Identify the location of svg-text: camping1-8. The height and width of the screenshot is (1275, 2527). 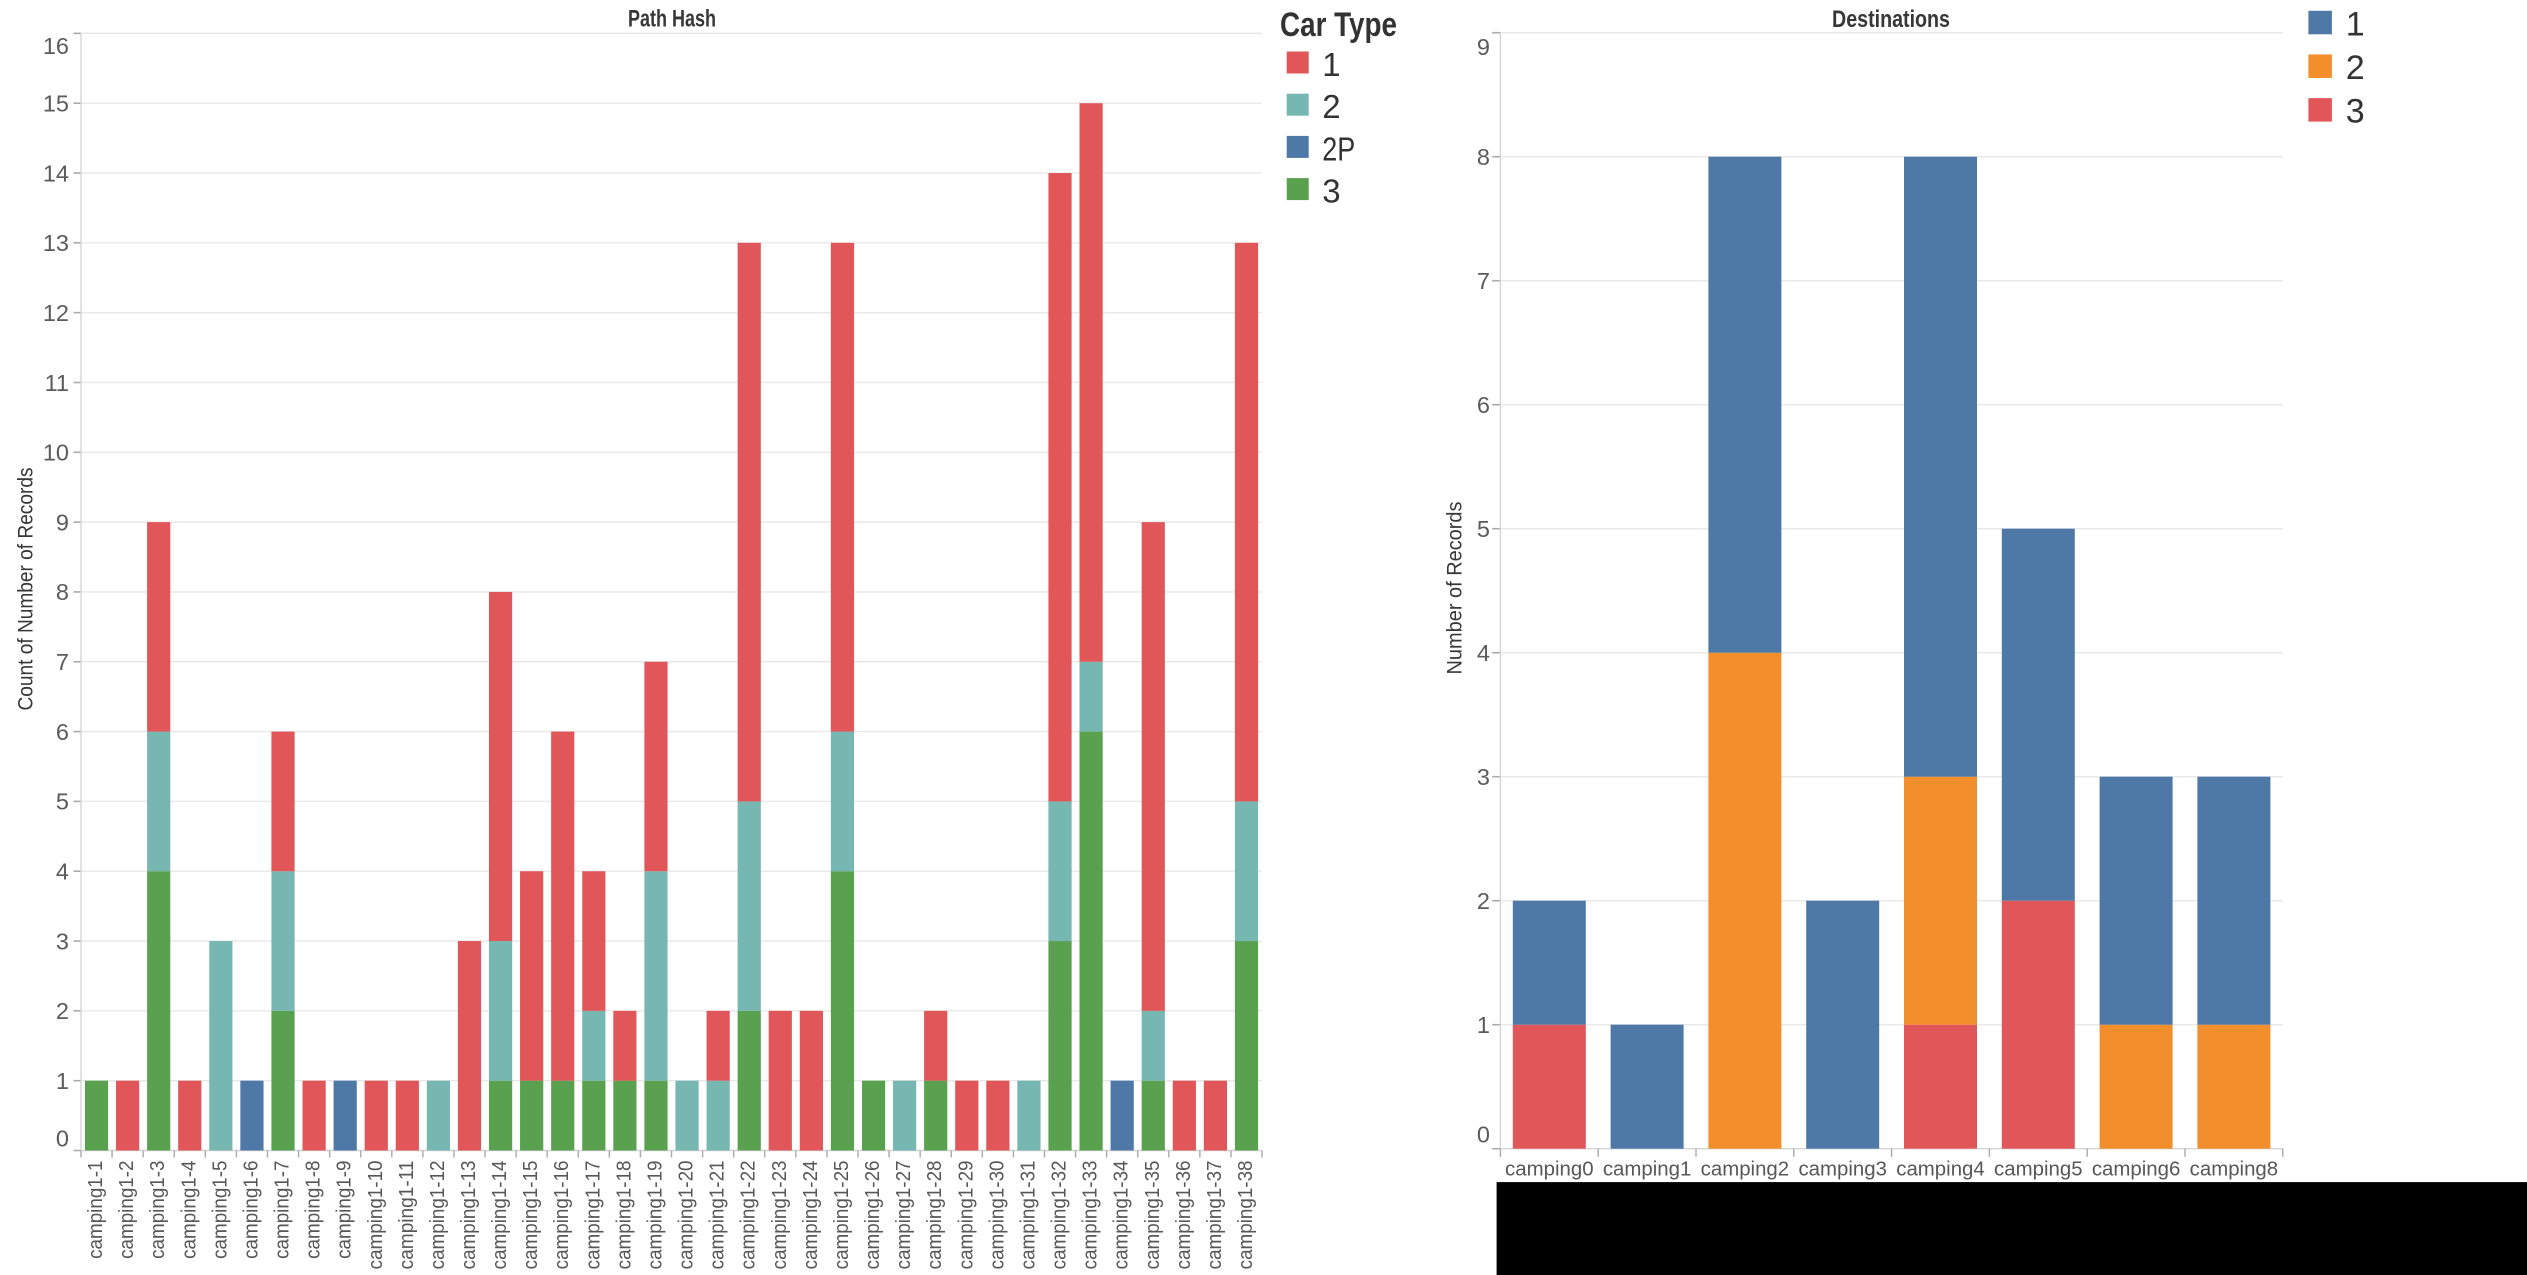
(313, 1210).